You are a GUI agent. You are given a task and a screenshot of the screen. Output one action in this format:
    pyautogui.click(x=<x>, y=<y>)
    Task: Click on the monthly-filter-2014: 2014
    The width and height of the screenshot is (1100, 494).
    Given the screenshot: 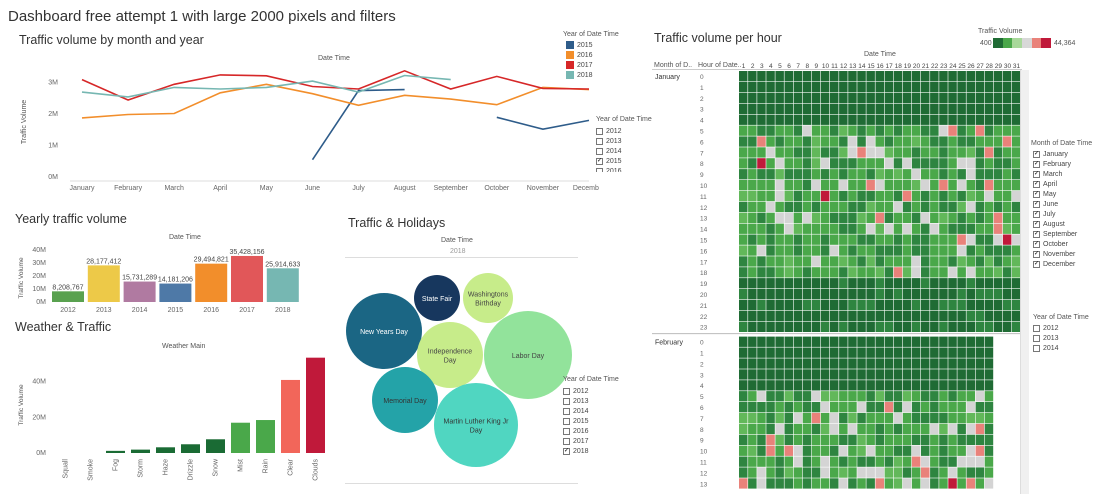 What is the action you would take?
    pyautogui.click(x=609, y=151)
    